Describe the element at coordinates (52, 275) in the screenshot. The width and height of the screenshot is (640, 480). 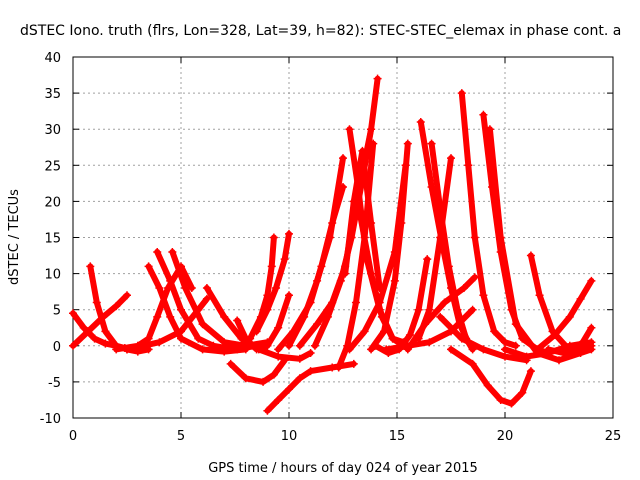
I see `y-tick-label: 10` at that location.